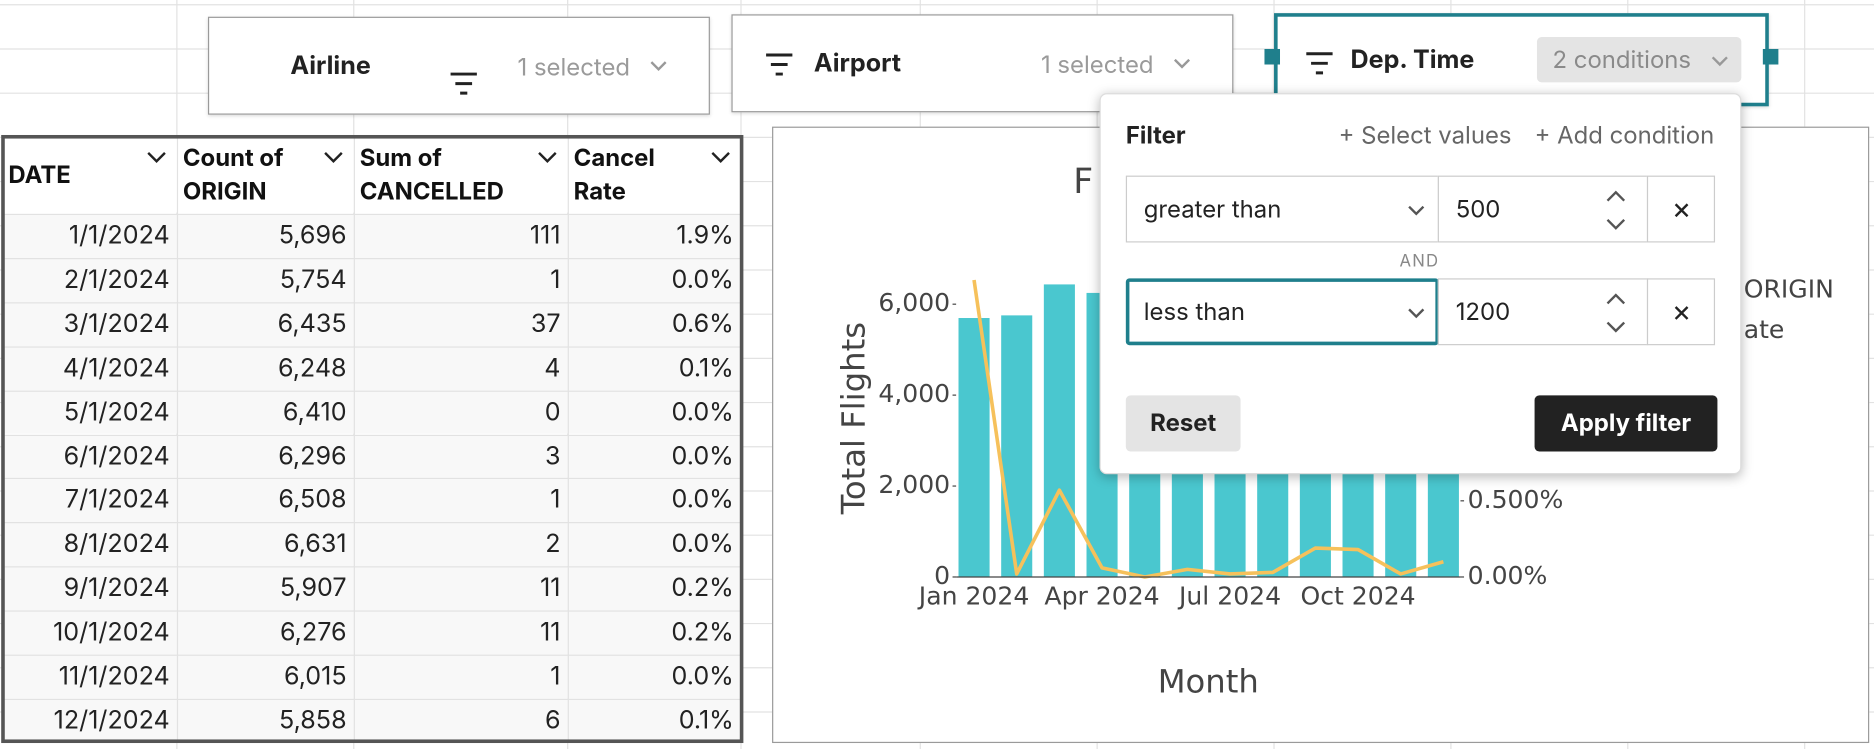 The width and height of the screenshot is (1874, 749). What do you see at coordinates (552, 720) in the screenshot?
I see `table-cell: 6` at bounding box center [552, 720].